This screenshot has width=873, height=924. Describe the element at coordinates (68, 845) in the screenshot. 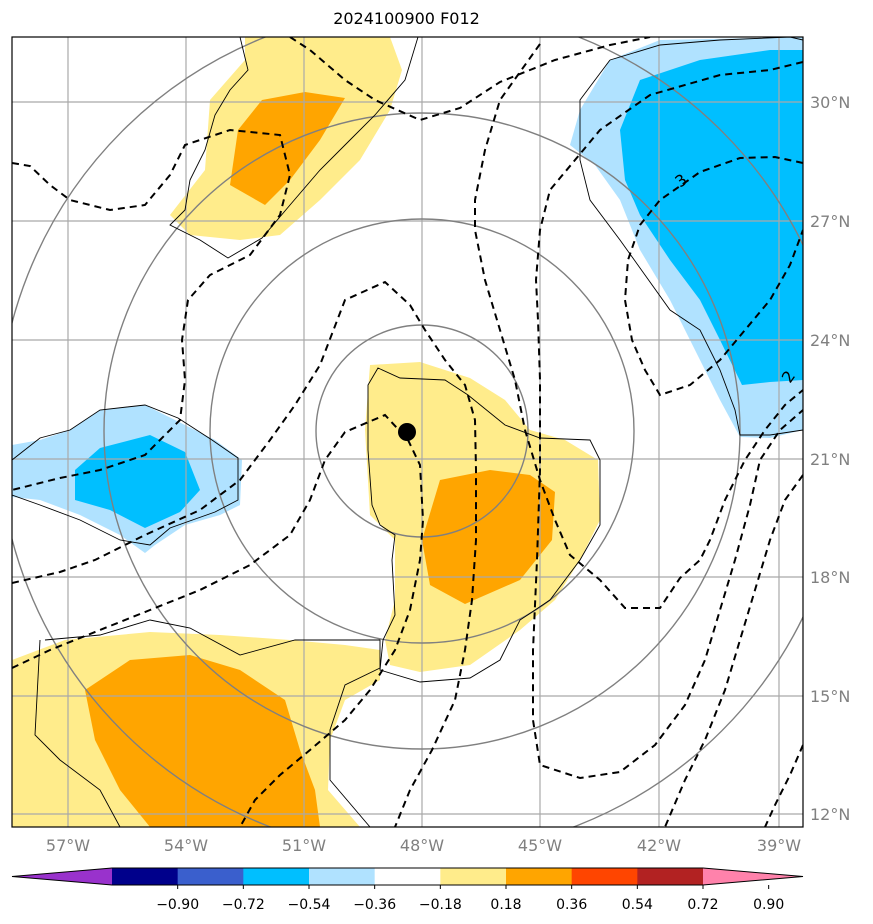

I see `lon-label: 57°W` at that location.